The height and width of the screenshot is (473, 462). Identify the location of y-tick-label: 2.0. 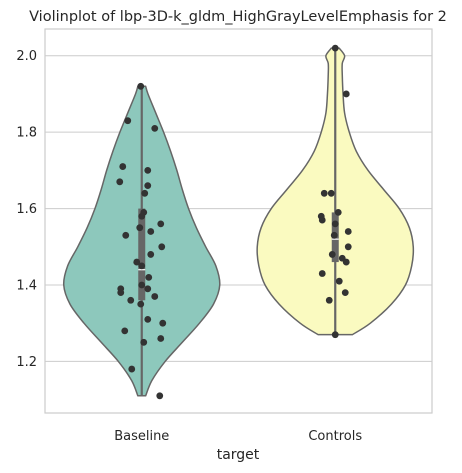
(26, 56).